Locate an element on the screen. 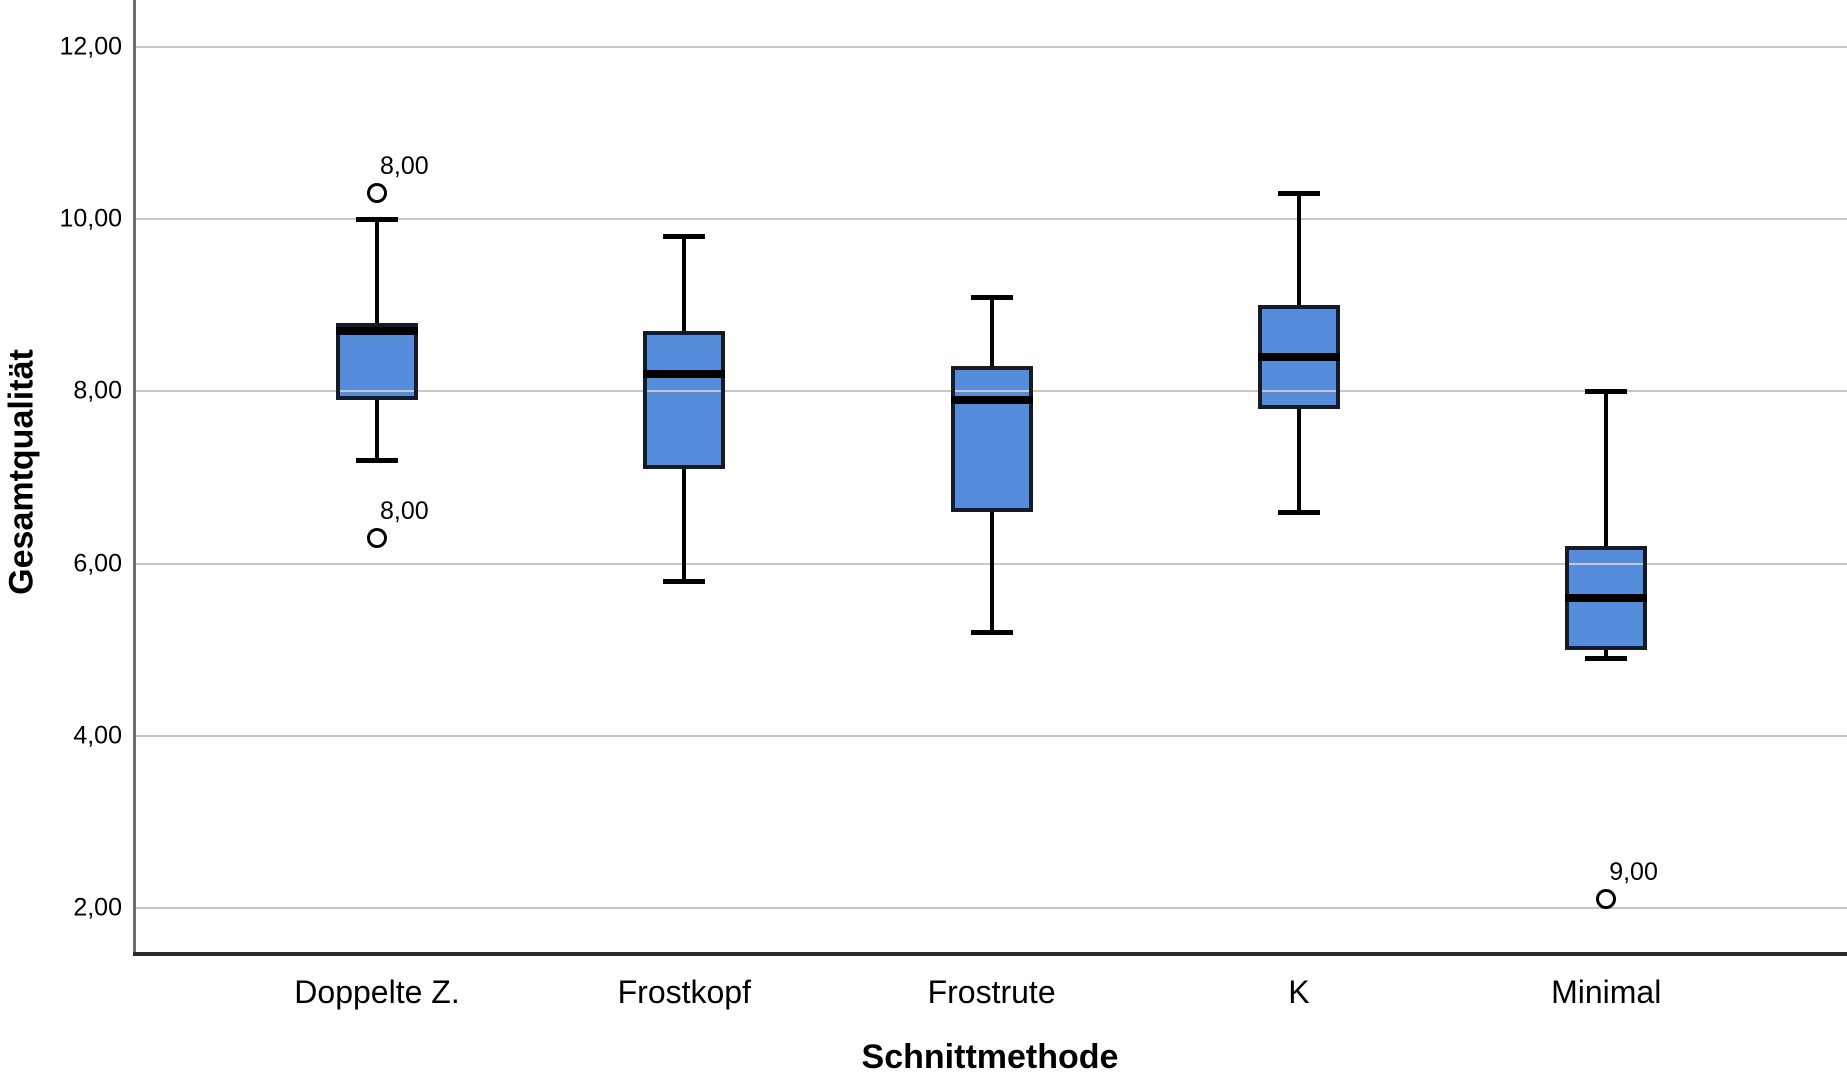  category-label: Minimal is located at coordinates (1606, 992).